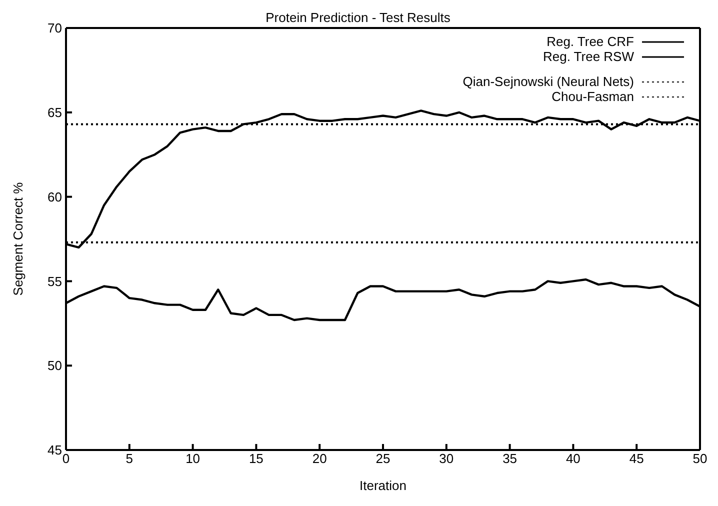  I want to click on x-tick-label: 35, so click(510, 458).